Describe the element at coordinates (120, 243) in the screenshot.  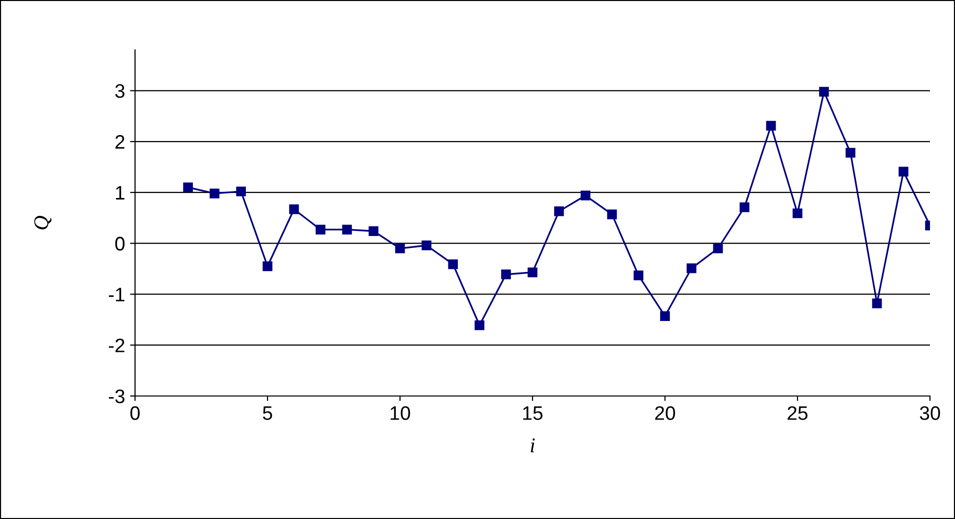
I see `y-tick-label: 0` at that location.